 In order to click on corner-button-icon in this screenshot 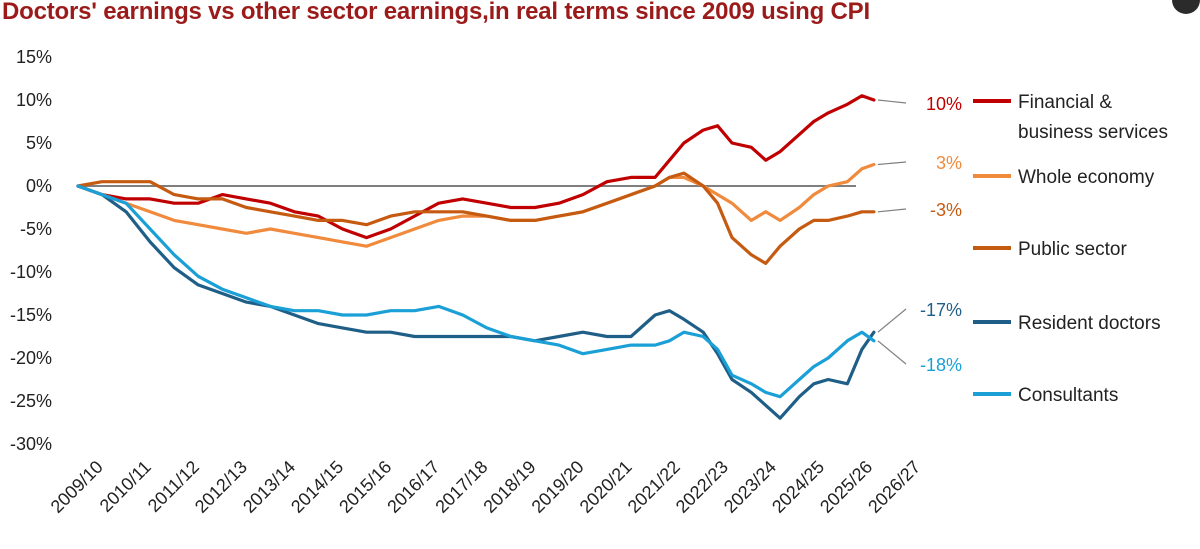, I will do `click(1186, 7)`.